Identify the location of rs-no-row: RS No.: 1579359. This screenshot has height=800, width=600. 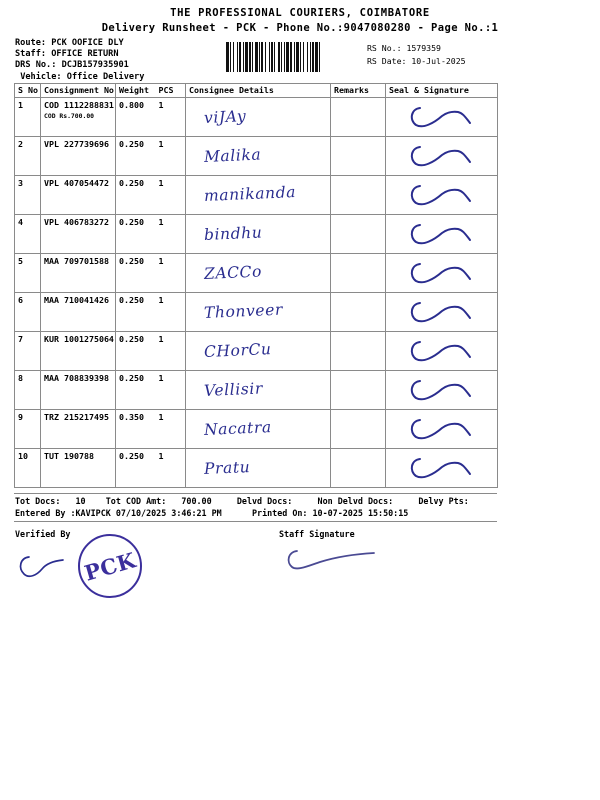
(404, 48).